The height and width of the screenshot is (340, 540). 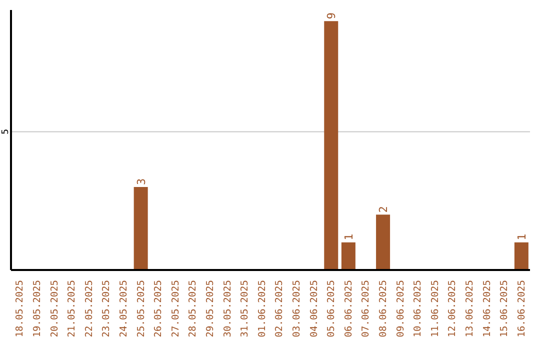 What do you see at coordinates (210, 309) in the screenshot?
I see `x-tick-label: 29.05.2025` at bounding box center [210, 309].